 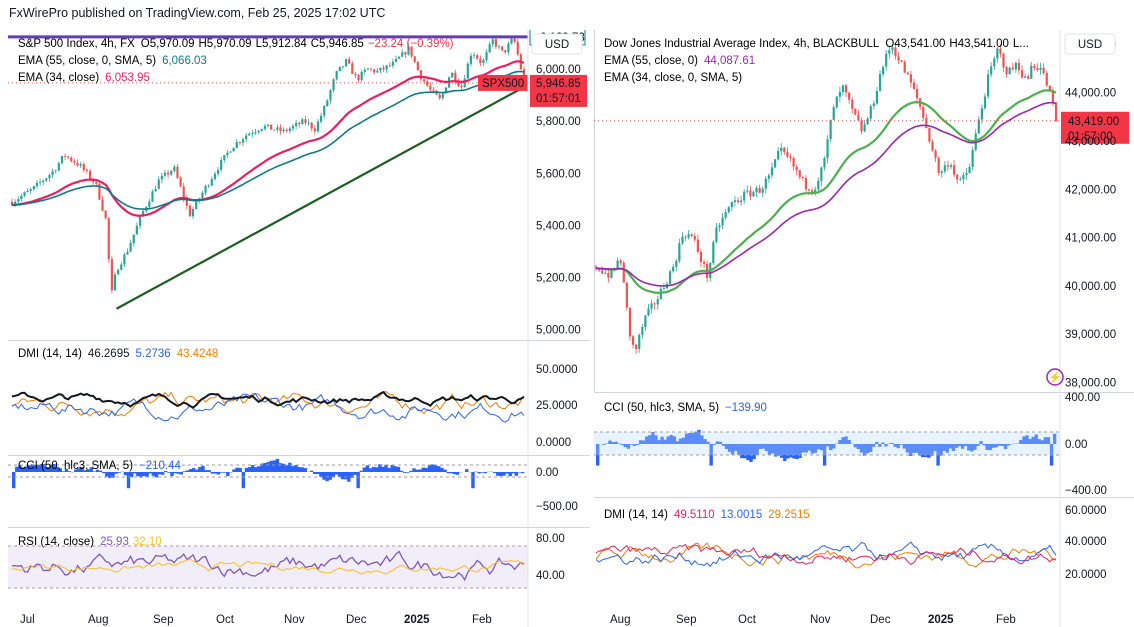 I want to click on dmi-adx-line, so click(x=826, y=554).